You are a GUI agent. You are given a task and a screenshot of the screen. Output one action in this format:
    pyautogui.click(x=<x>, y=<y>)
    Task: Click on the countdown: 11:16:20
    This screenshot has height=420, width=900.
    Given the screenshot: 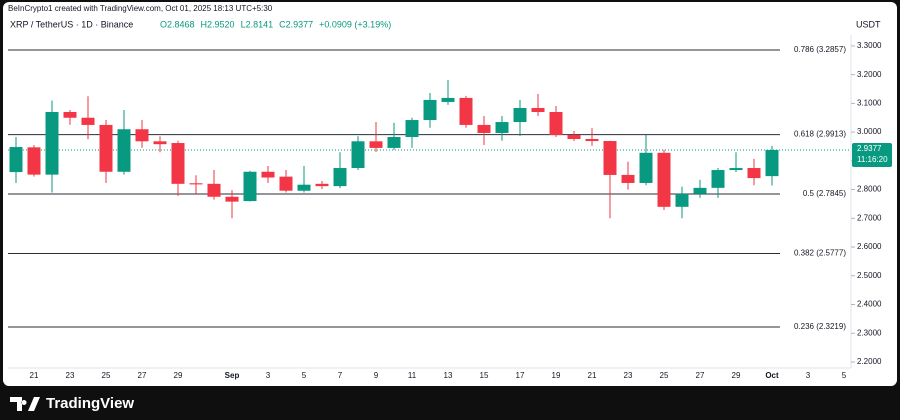 What is the action you would take?
    pyautogui.click(x=872, y=159)
    